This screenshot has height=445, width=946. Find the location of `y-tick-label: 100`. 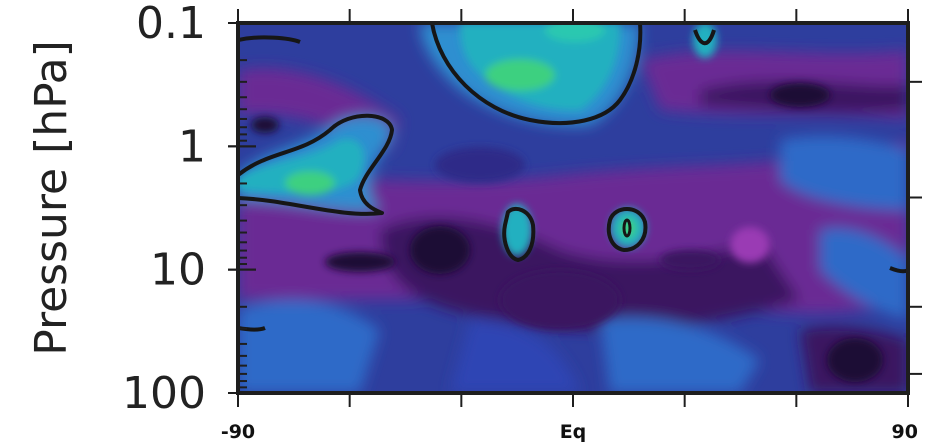

y-tick-label: 100 is located at coordinates (164, 393).